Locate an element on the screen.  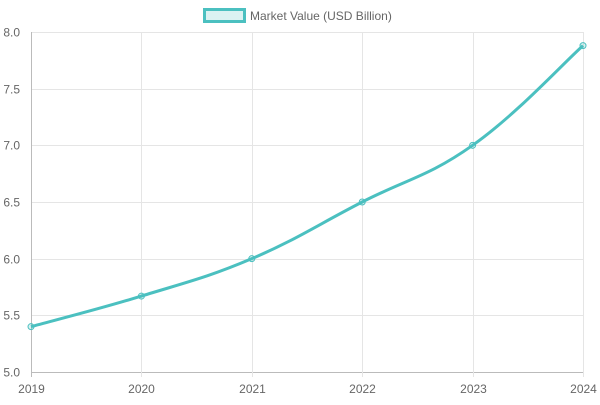
y-tick-label: 6.0 is located at coordinates (11, 260).